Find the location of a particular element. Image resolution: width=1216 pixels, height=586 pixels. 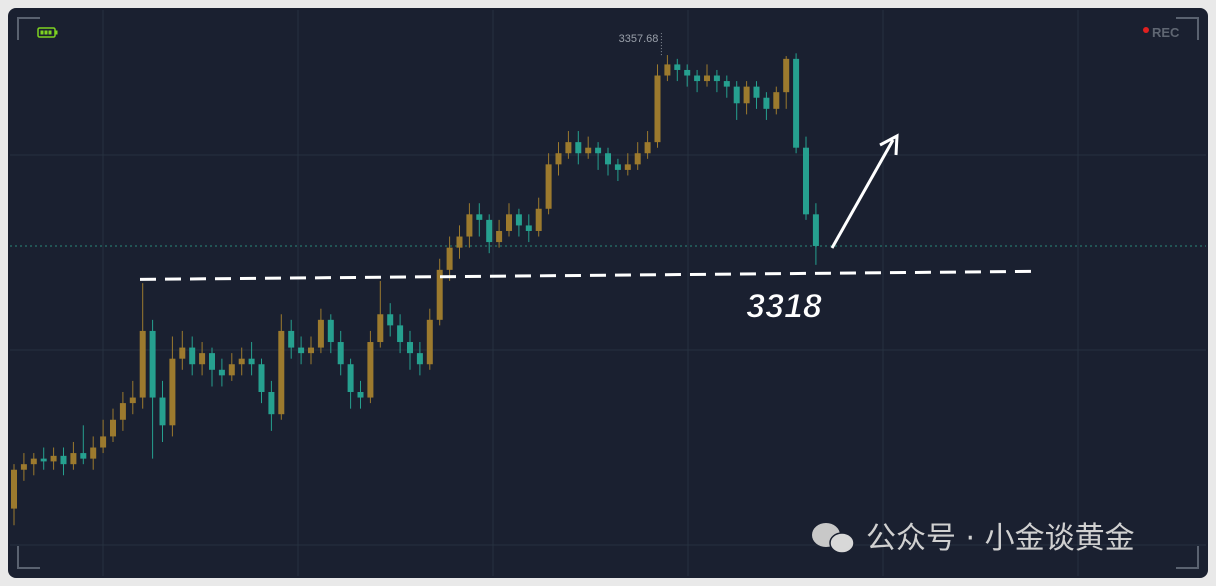

high-label: 3357.68 is located at coordinates (639, 39).